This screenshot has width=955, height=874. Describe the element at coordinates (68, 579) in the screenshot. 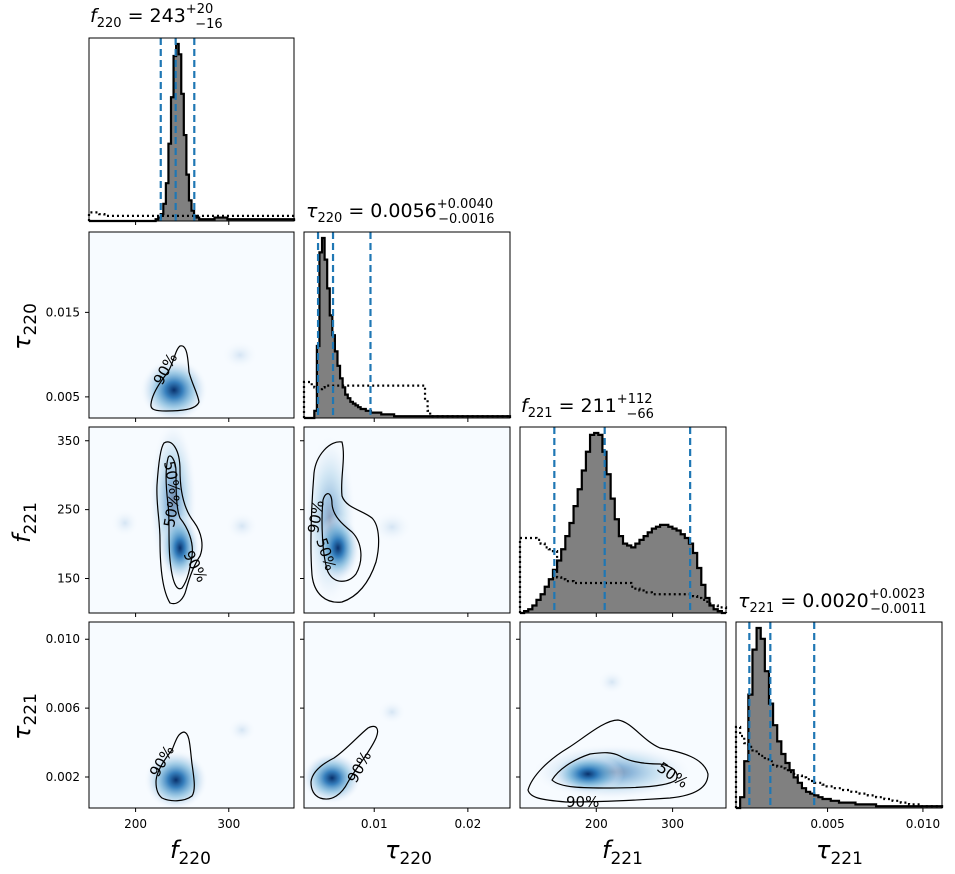

I see `y-tick-label: 150` at that location.